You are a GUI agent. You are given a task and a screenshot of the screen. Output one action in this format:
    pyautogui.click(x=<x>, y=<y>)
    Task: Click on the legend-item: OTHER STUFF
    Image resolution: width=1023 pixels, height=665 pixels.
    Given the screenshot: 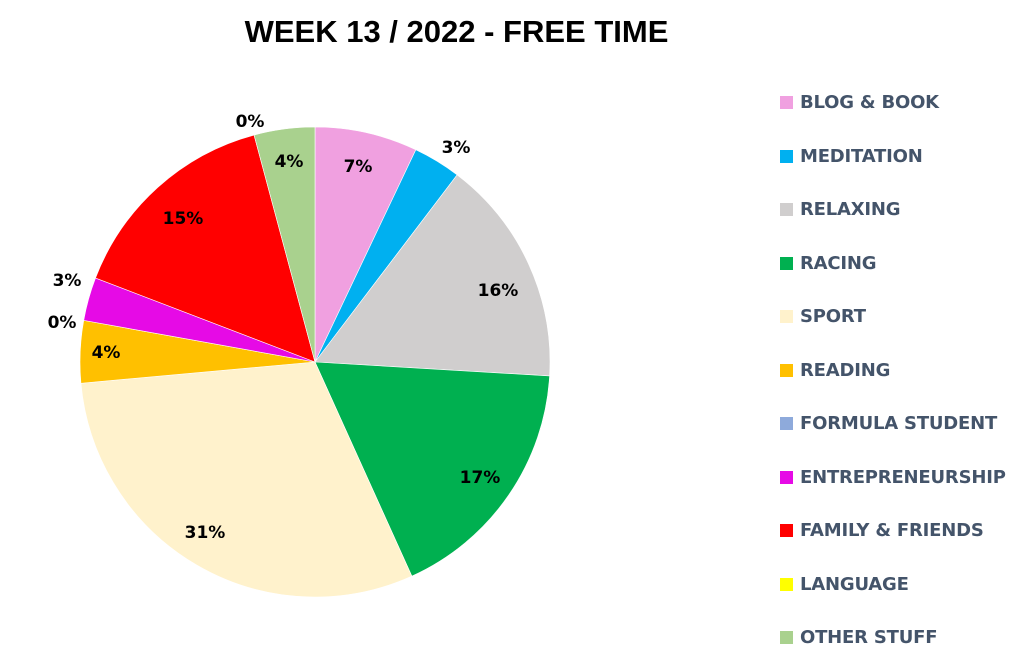 What is the action you would take?
    pyautogui.click(x=893, y=638)
    